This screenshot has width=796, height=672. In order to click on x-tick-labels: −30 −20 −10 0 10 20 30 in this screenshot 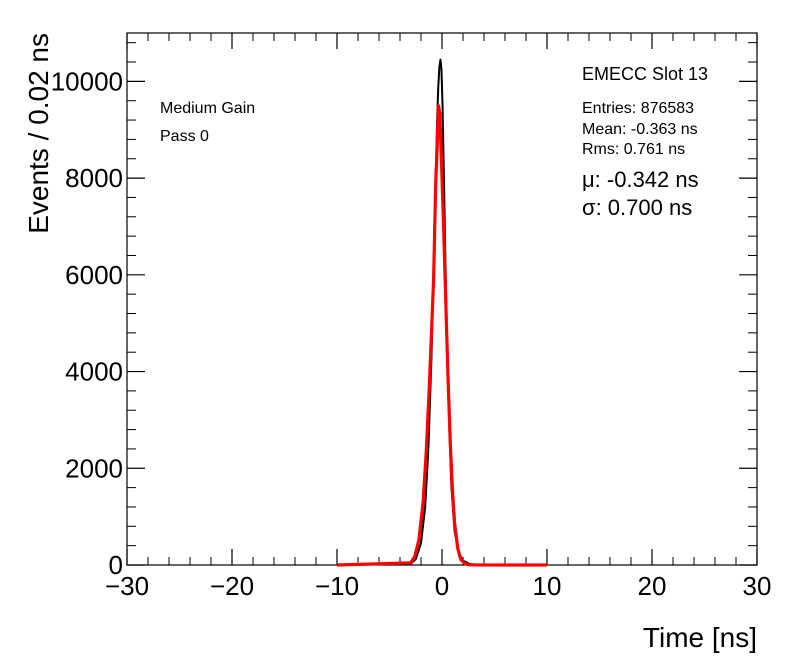, I will do `click(438, 586)`.